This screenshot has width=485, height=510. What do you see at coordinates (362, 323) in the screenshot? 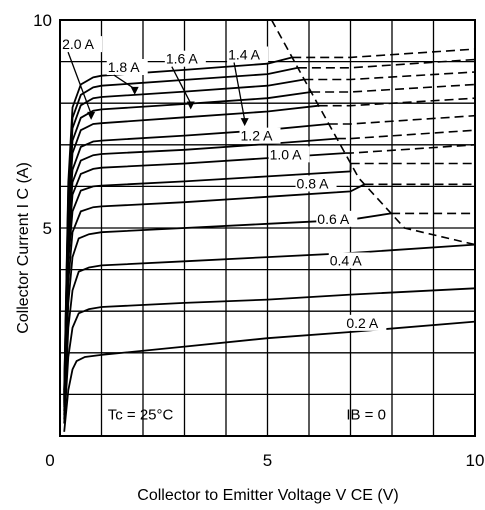
I see `curve-label: 0.2 A` at bounding box center [362, 323].